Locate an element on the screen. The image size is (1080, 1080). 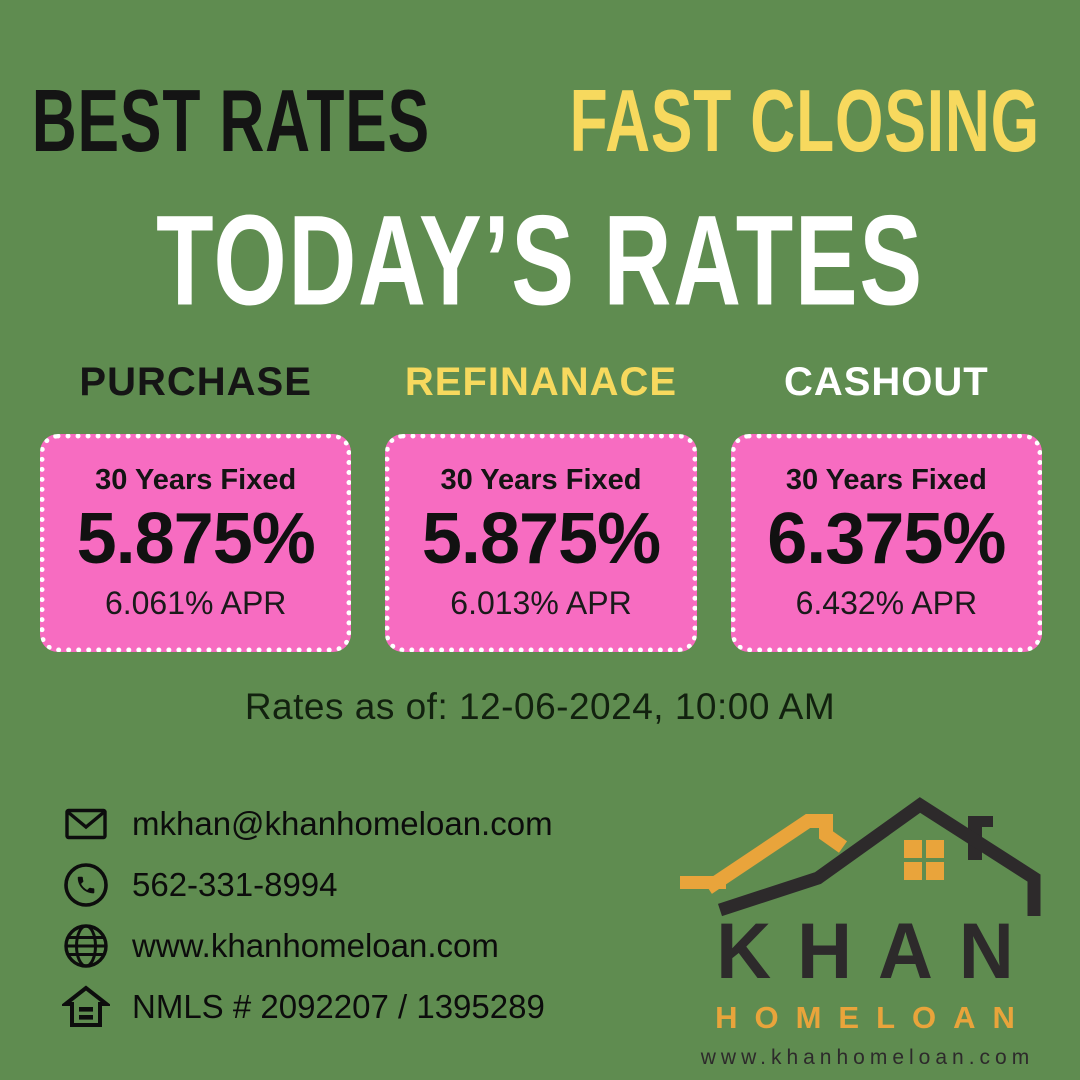
category-header-row: PURCHASE REFINANACE CASHOUT is located at coordinates (541, 382).